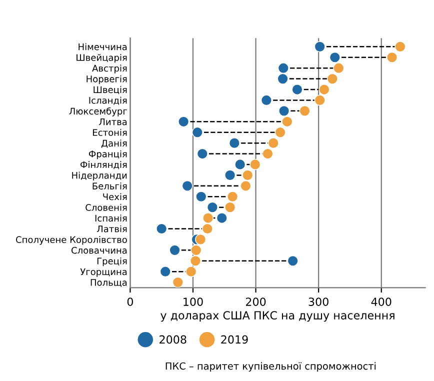 The width and height of the screenshot is (434, 381). I want to click on y-tick-label: Ісландія, so click(108, 100).